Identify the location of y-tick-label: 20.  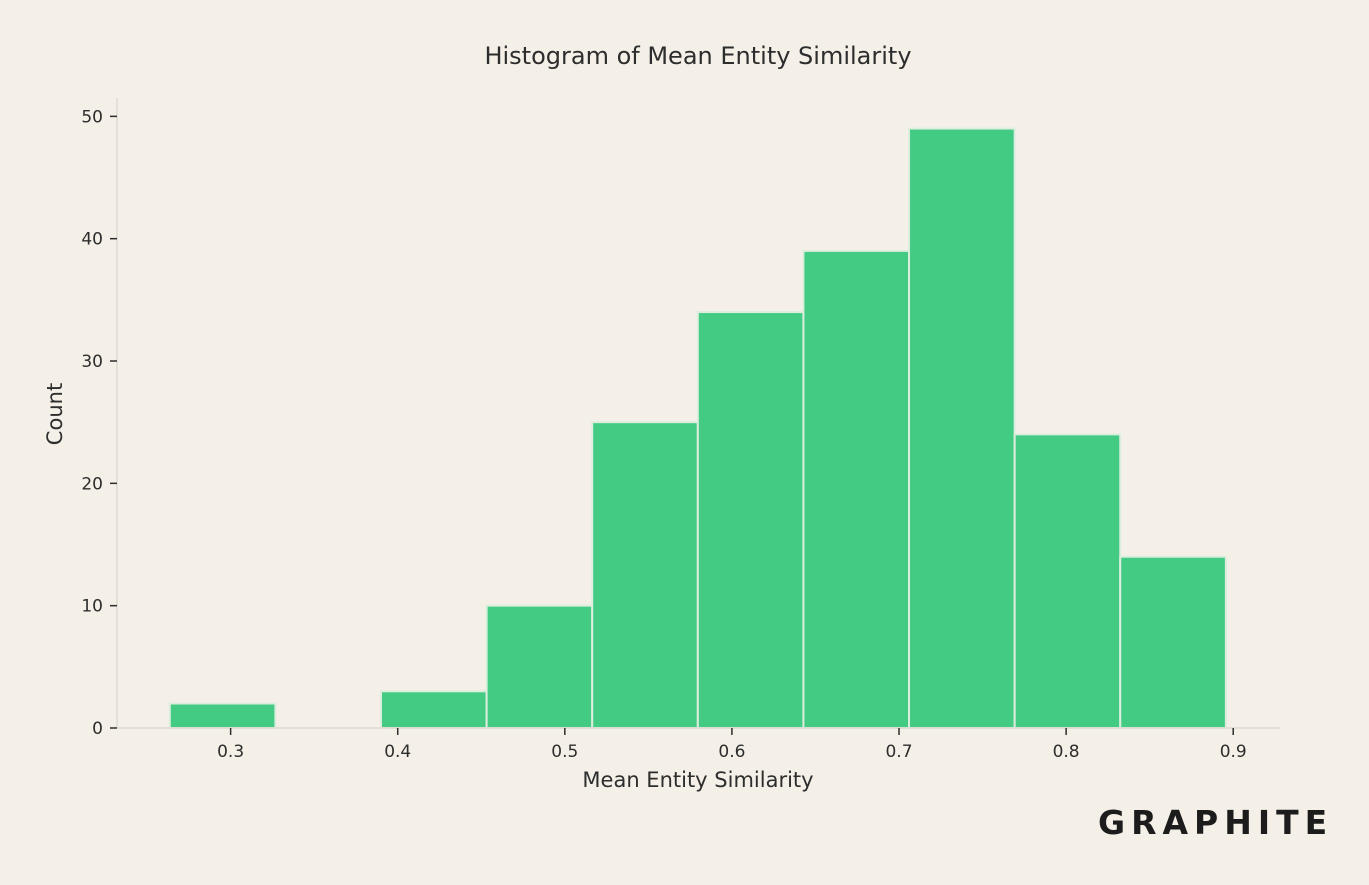
(92, 484).